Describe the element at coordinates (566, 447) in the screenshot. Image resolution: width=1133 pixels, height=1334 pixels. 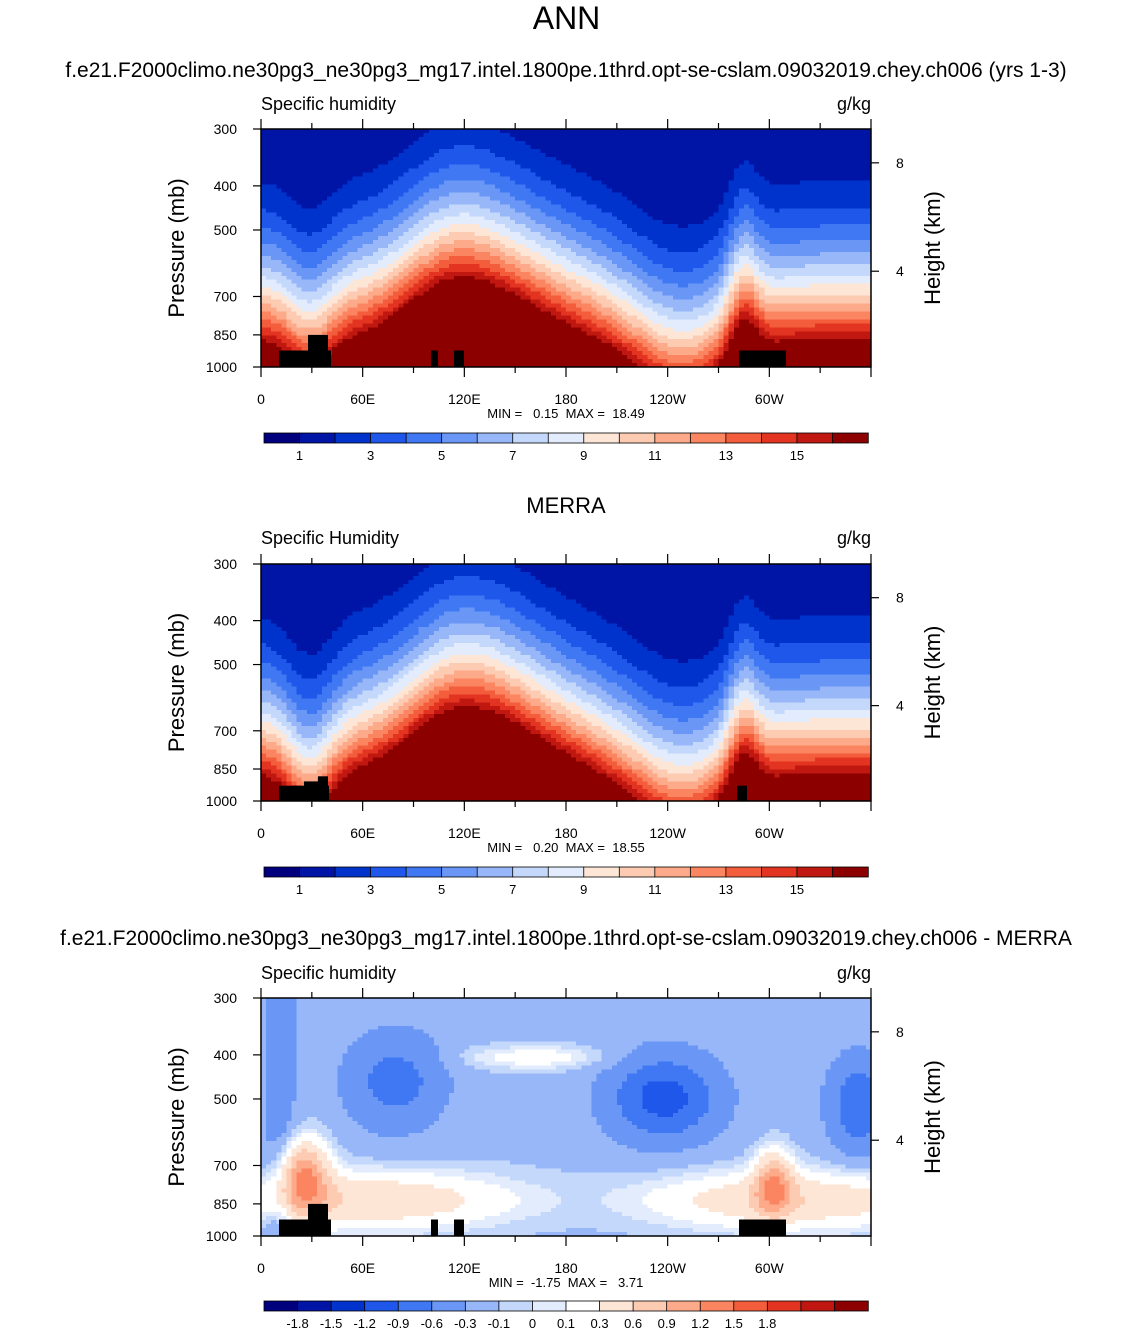
I see `colorbar: 1 3 5 7 9 11 13 15` at that location.